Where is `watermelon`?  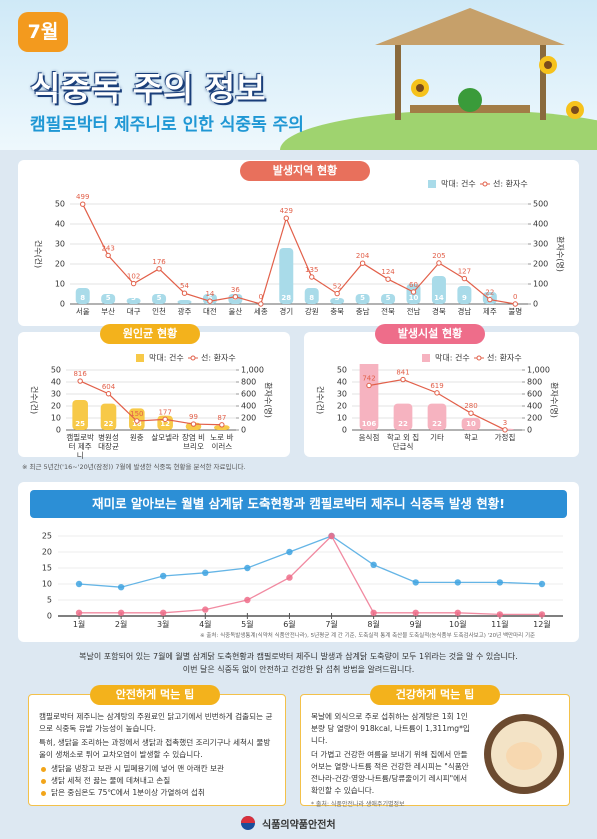
watermelon is located at coordinates (470, 100).